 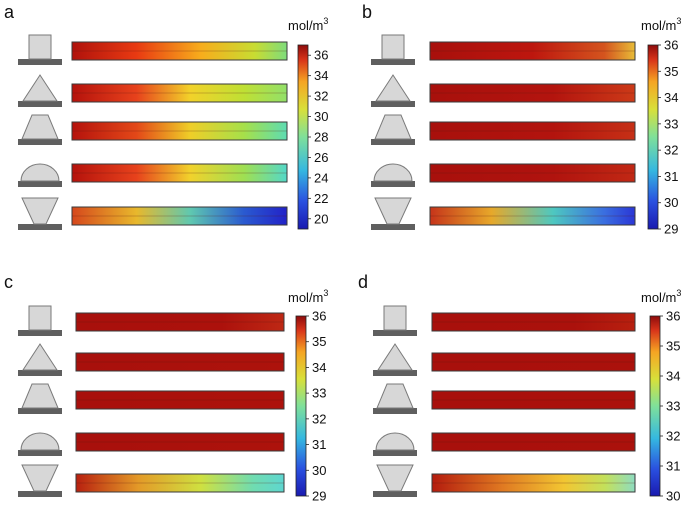 What do you see at coordinates (321, 137) in the screenshot?
I see `colorbar-tick-label: 28` at bounding box center [321, 137].